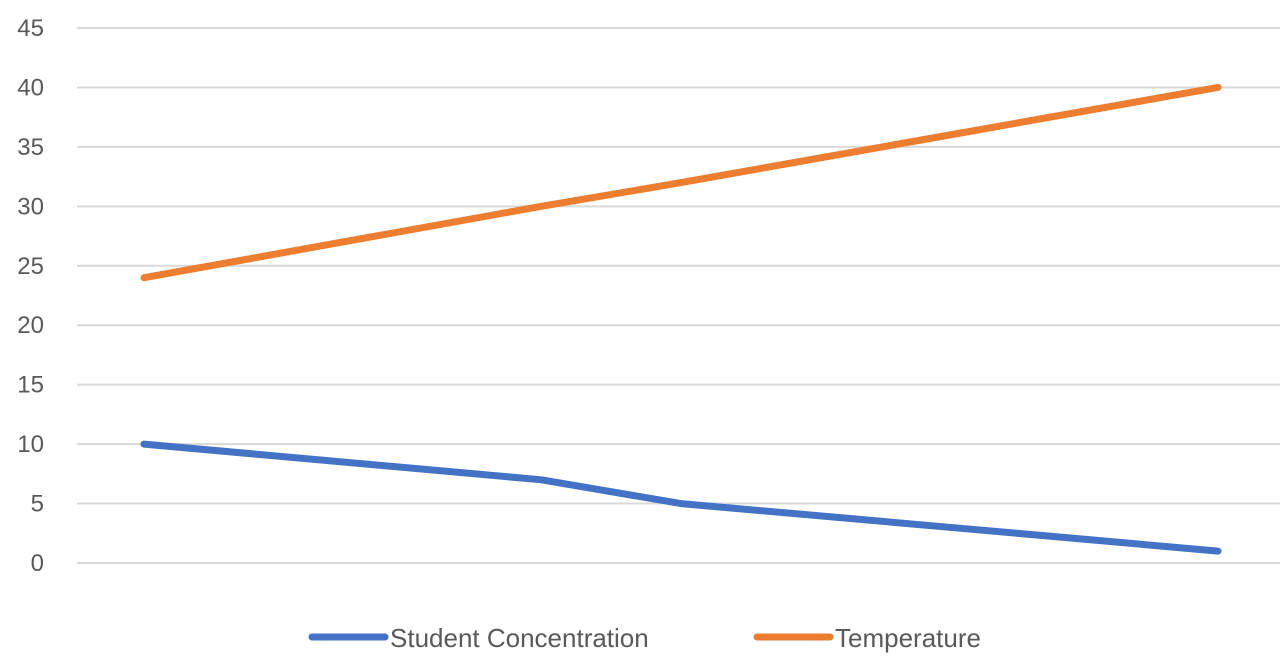 This screenshot has width=1280, height=658. Describe the element at coordinates (37, 563) in the screenshot. I see `y-tick-label: 0` at that location.